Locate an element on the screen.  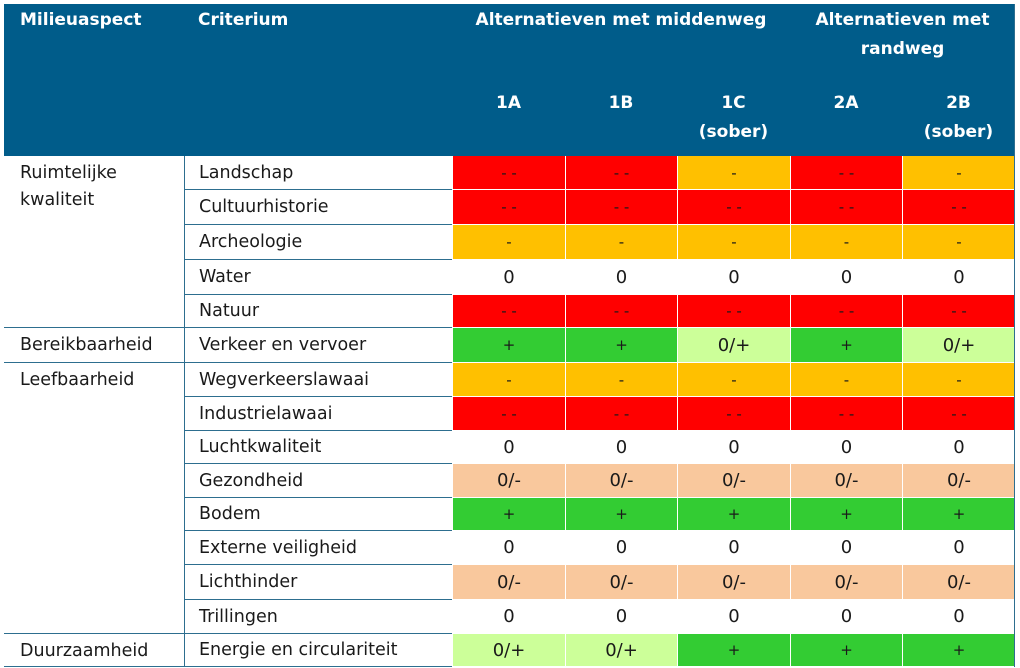
header-group-randweg: Alternatieven met randweg is located at coordinates (902, 36).